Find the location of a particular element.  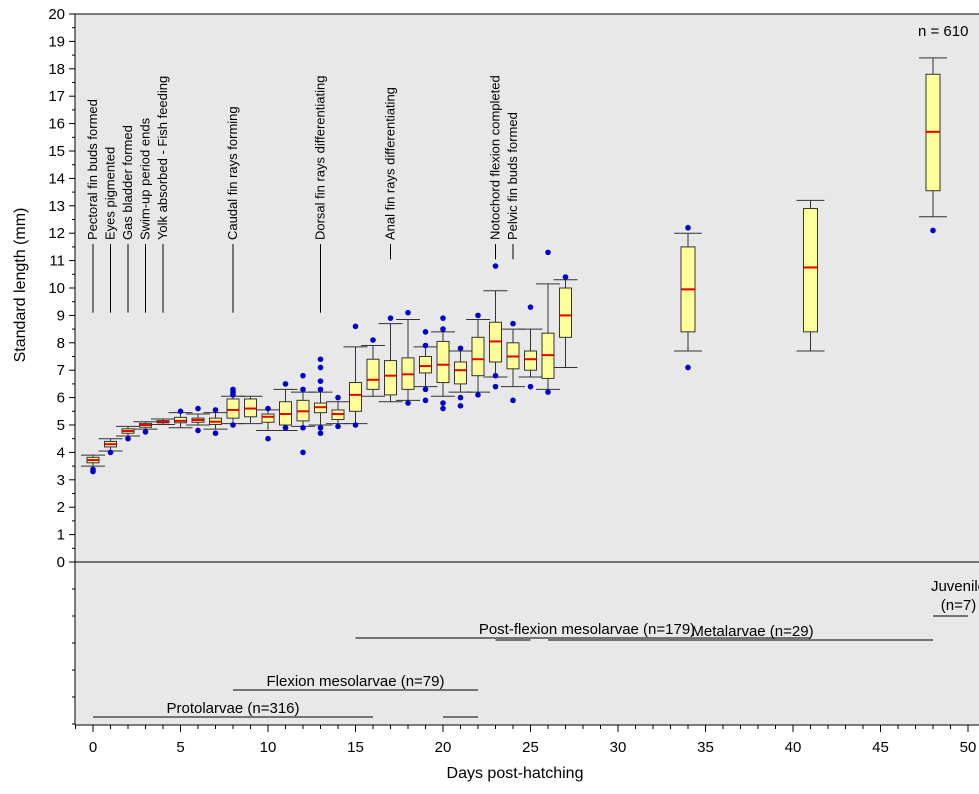

y-tick-label: 6 is located at coordinates (61, 398).